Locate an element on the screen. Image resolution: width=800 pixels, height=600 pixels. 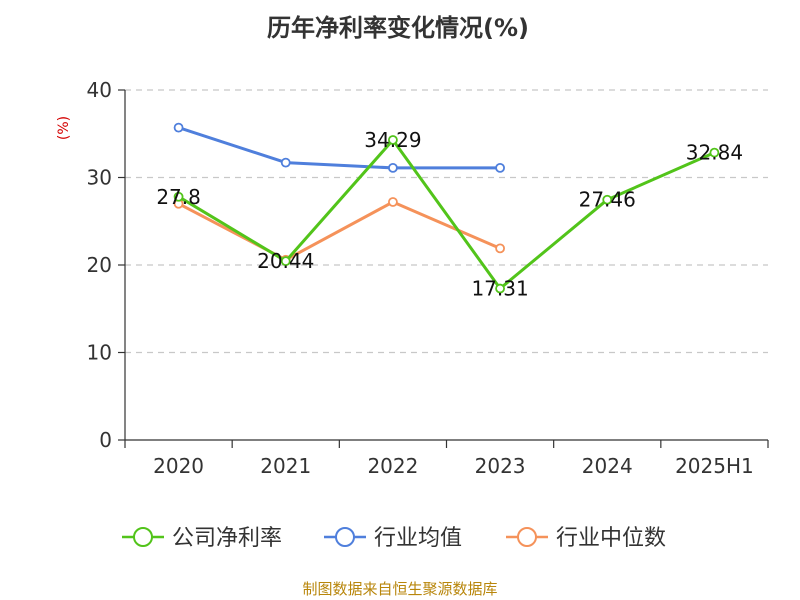
data-label: 34.29 is located at coordinates (392, 140).